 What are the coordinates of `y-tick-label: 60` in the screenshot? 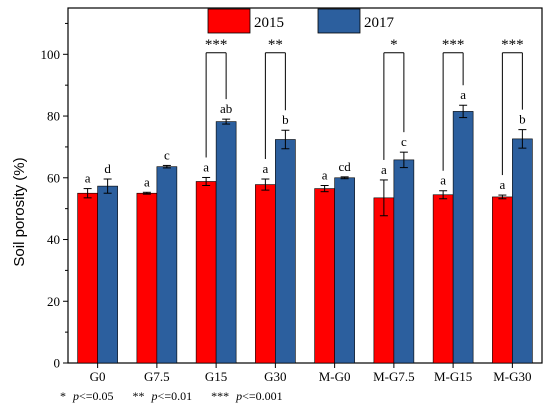 It's located at (53, 177).